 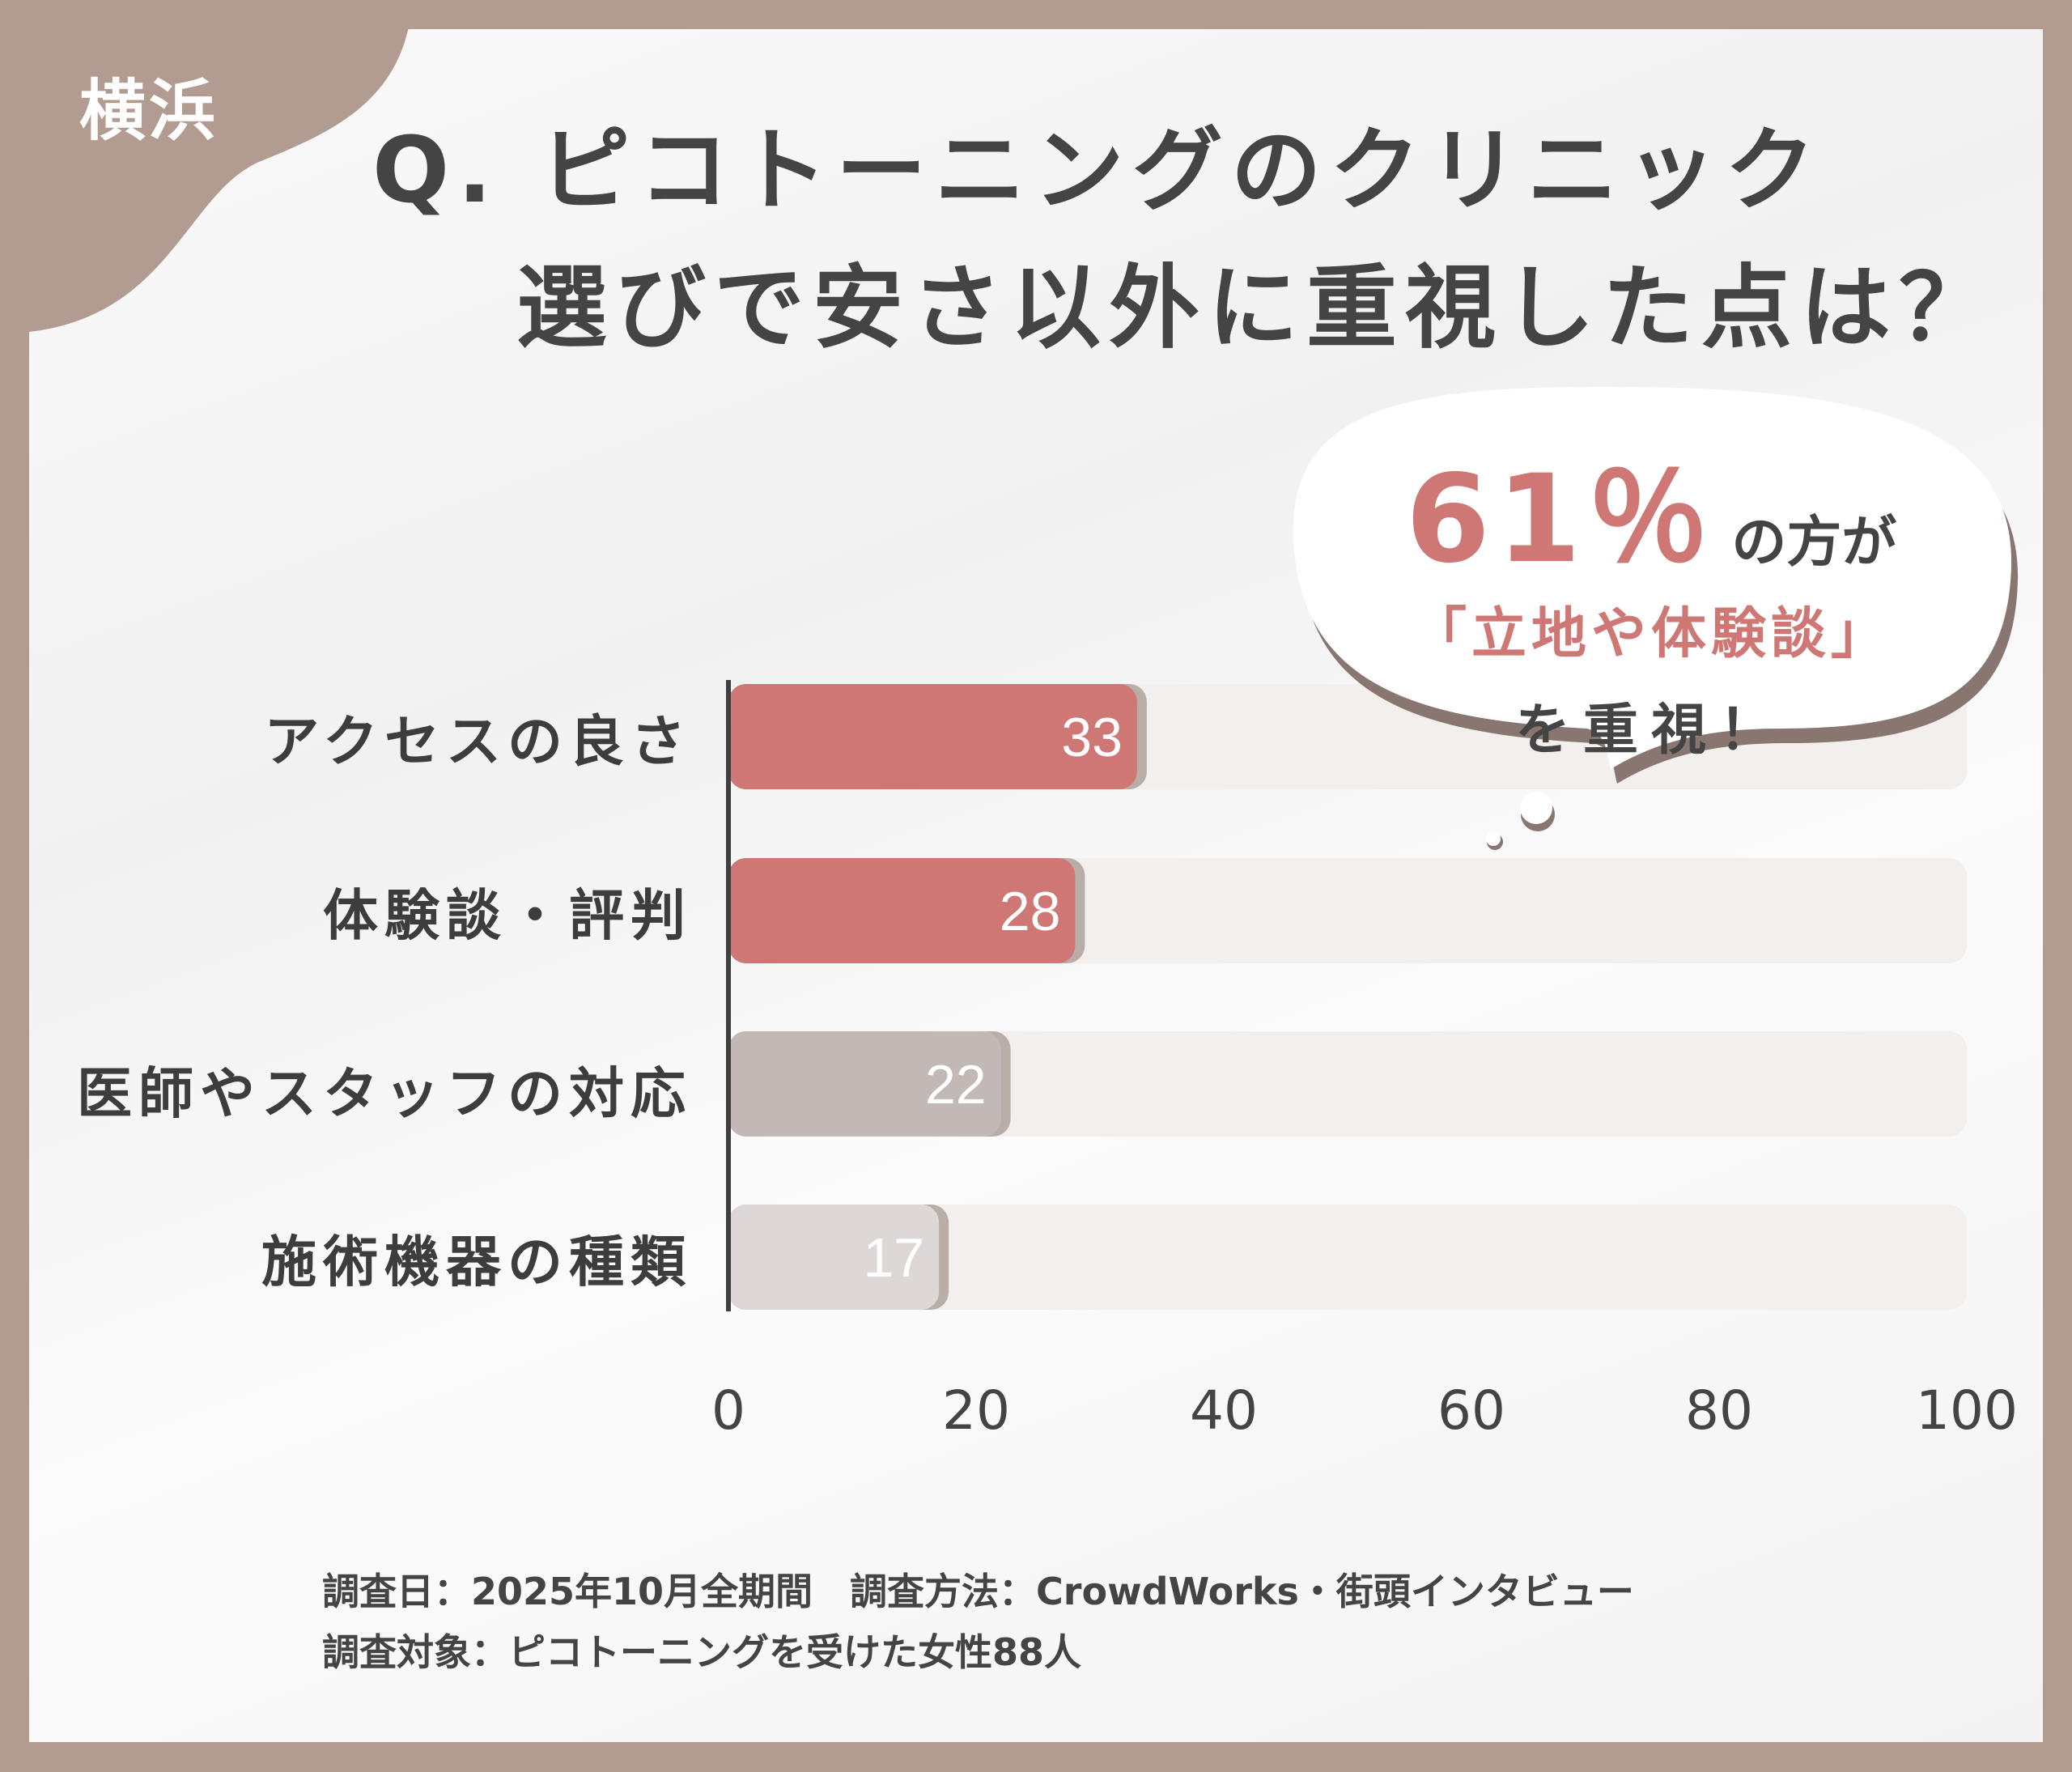 I want to click on footnote-survey-target: 調査対象：ピコトーニングを受けた女性88人, so click(x=702, y=1652).